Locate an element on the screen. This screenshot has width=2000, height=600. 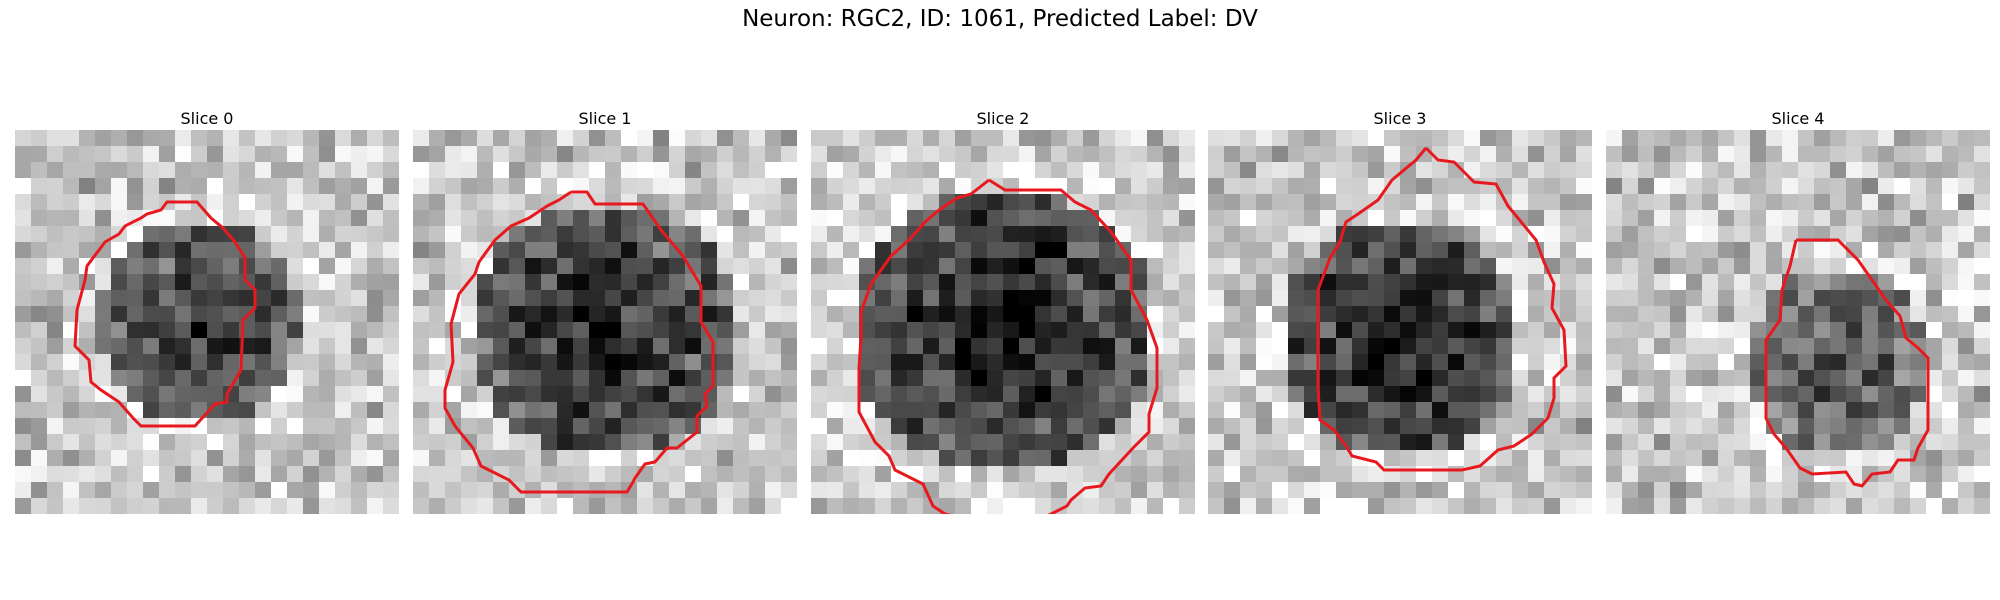
slice-image is located at coordinates (1798, 322).